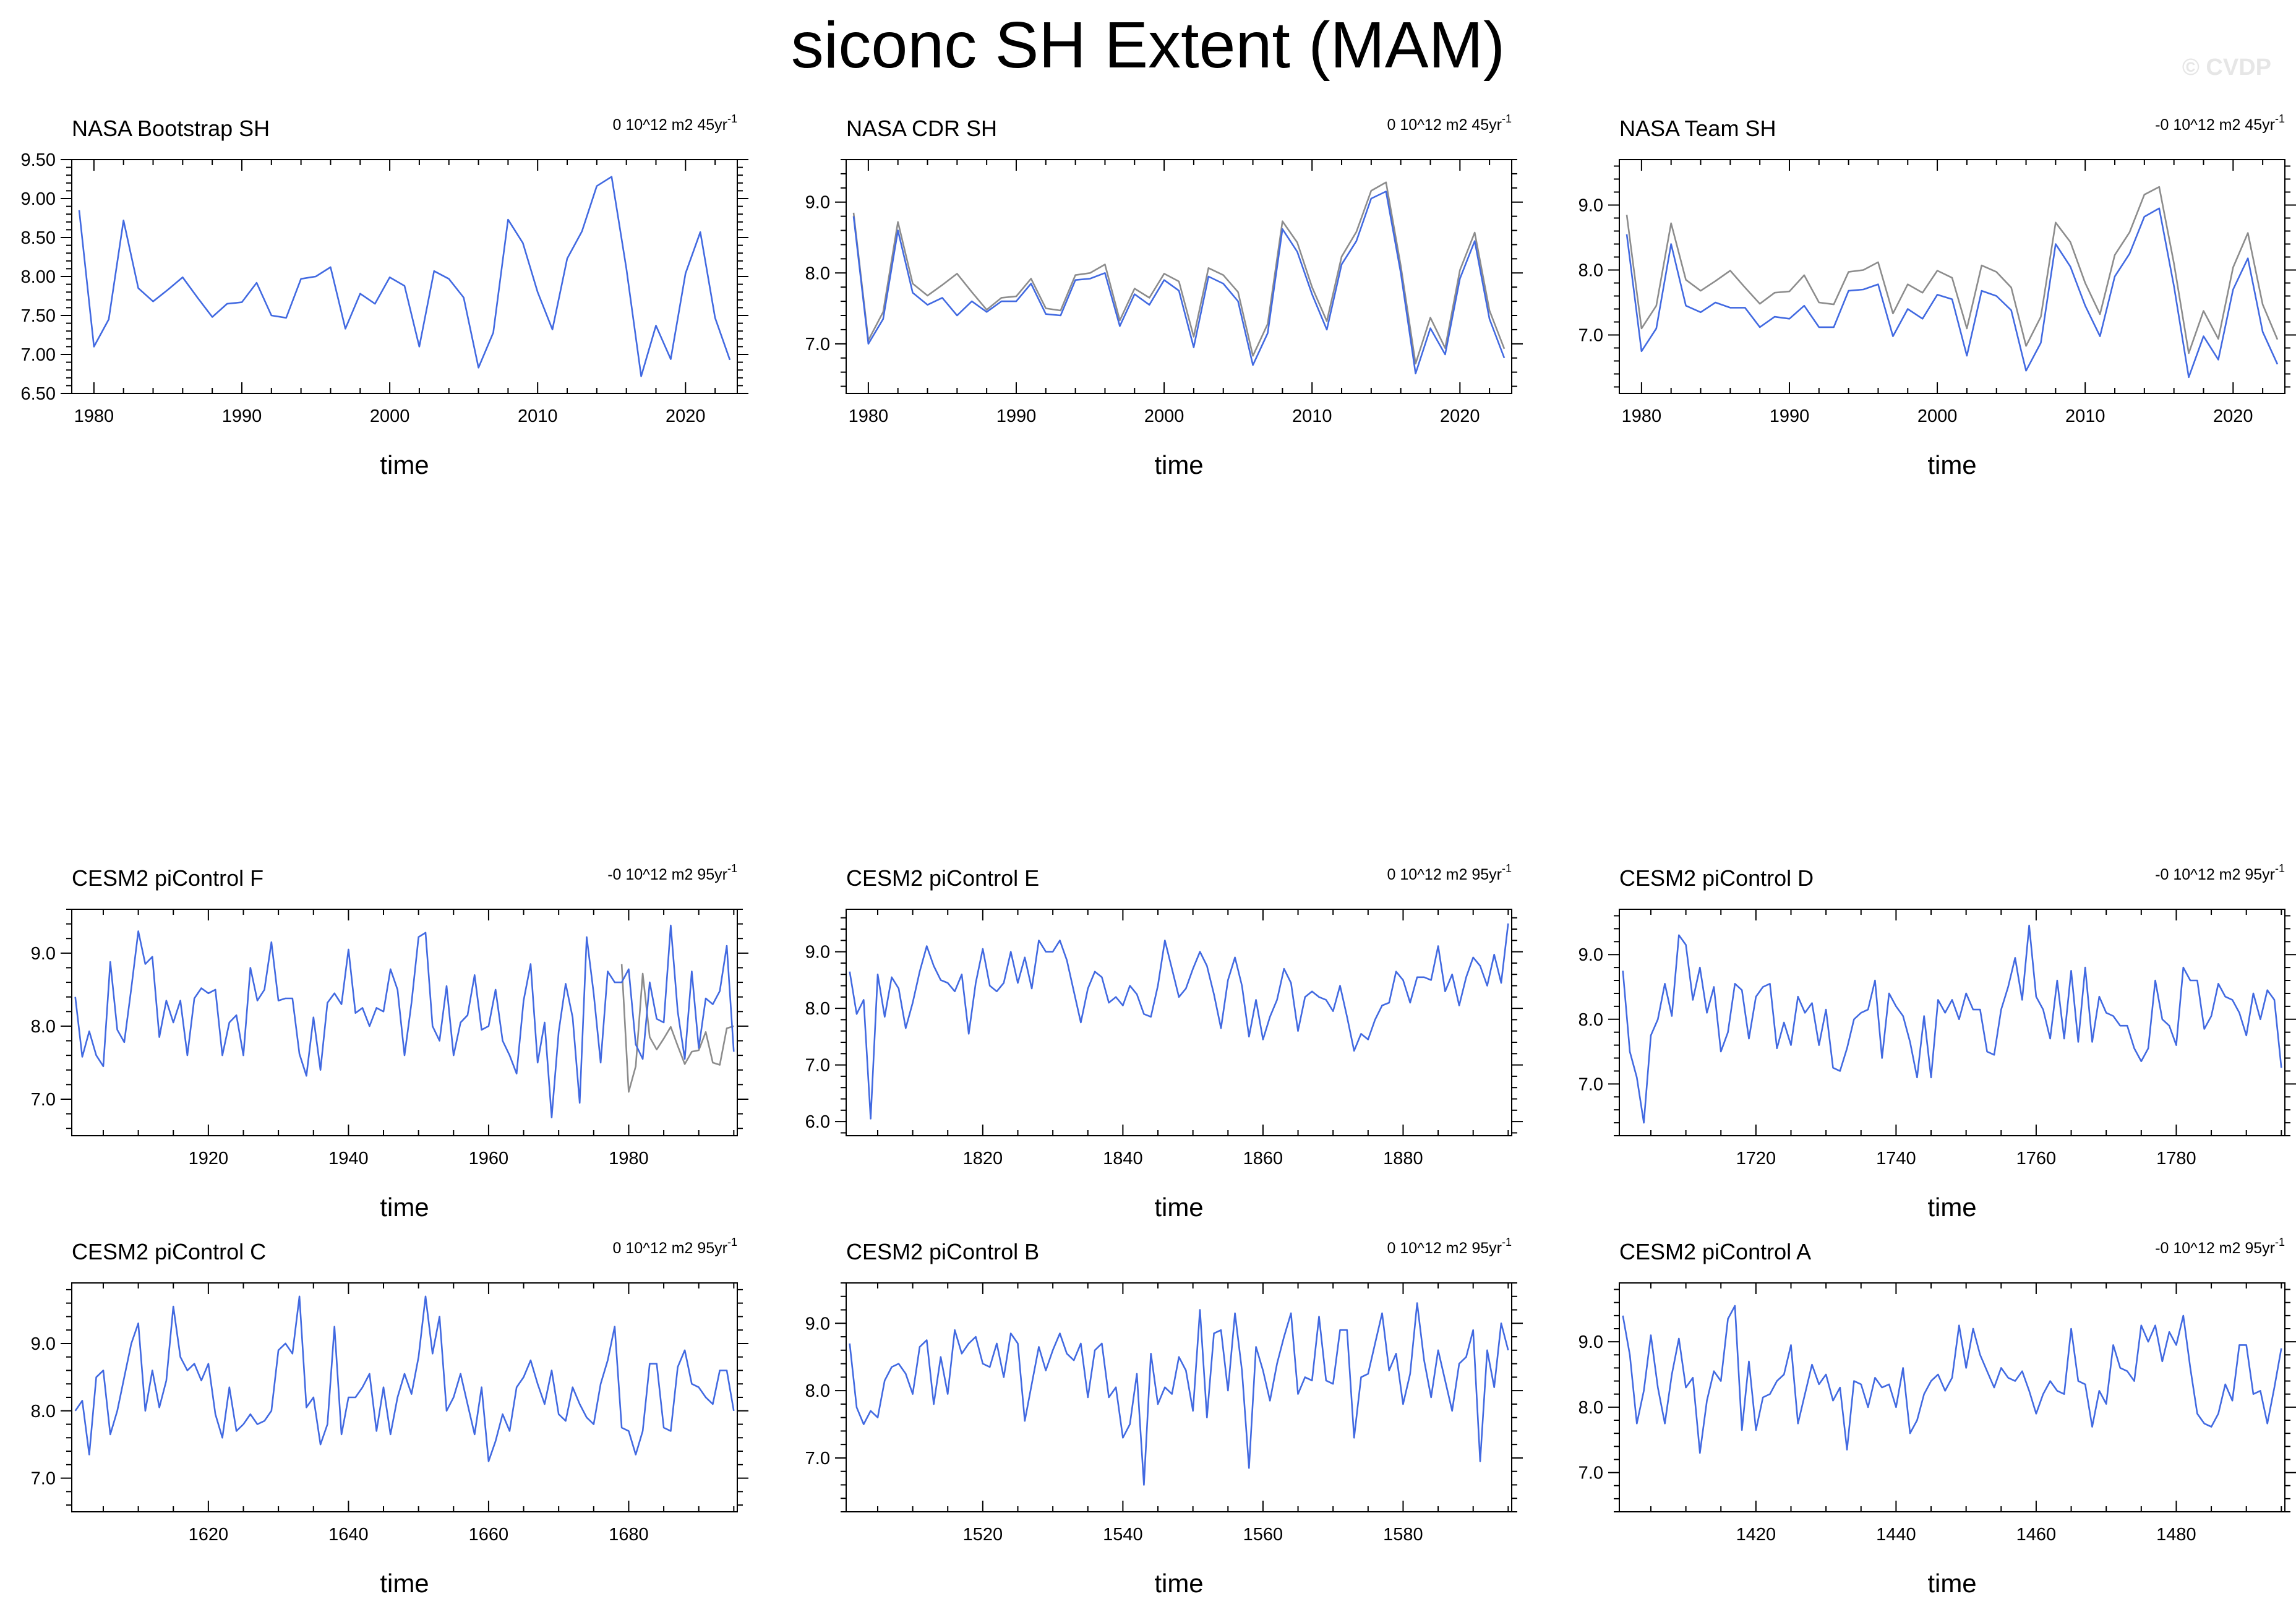  I want to click on x-tick-label: 1760, so click(2036, 1158).